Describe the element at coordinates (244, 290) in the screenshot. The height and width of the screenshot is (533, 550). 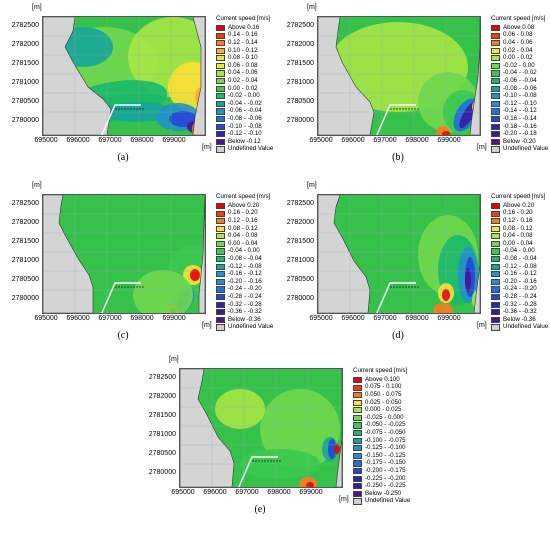
I see `legend-item: -0.24 - -0.20` at that location.